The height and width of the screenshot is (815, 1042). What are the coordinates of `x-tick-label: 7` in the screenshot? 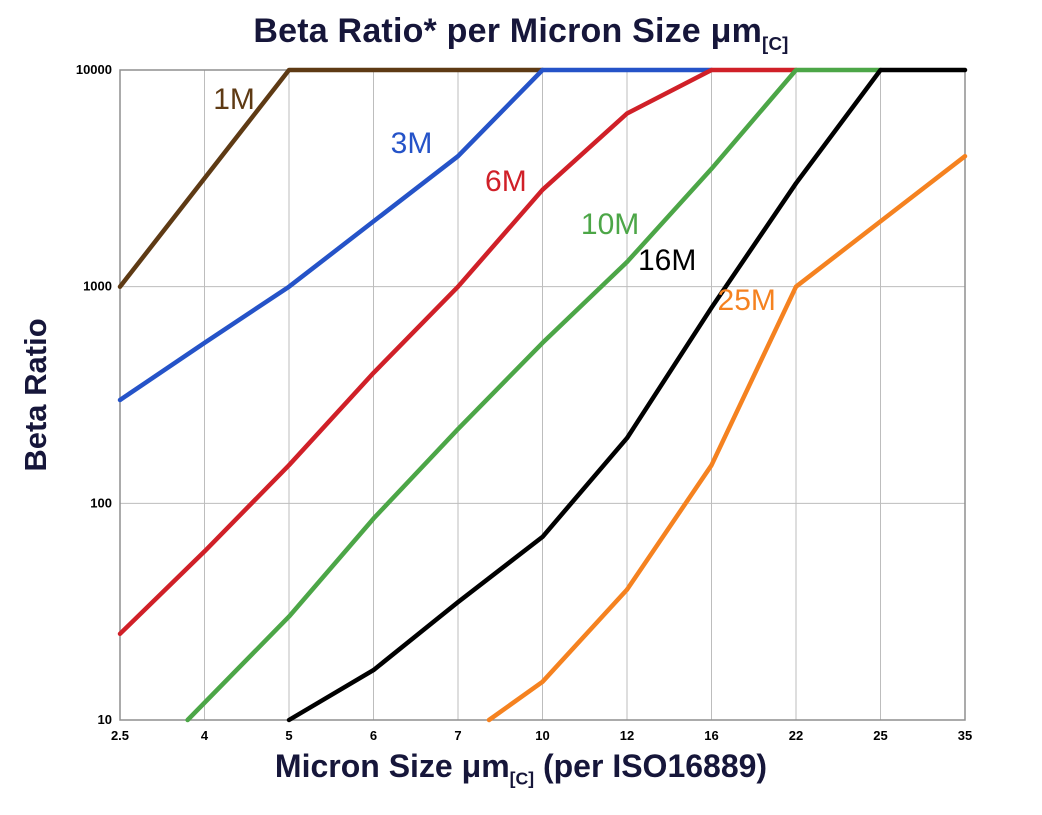 It's located at (457, 735).